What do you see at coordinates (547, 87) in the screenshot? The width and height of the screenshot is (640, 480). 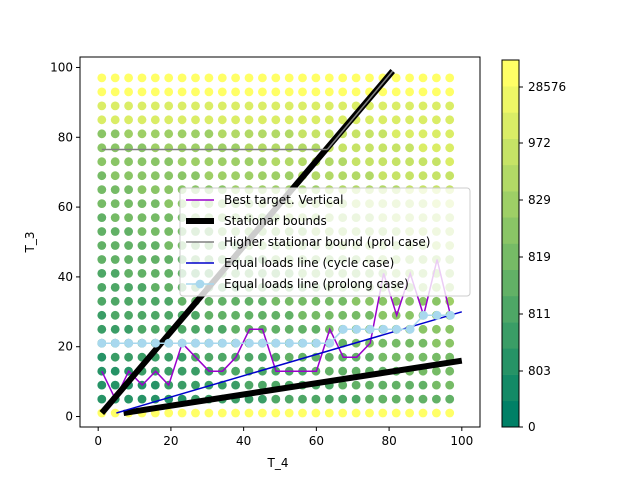 I see `colorbar-tick-label: 28576` at bounding box center [547, 87].